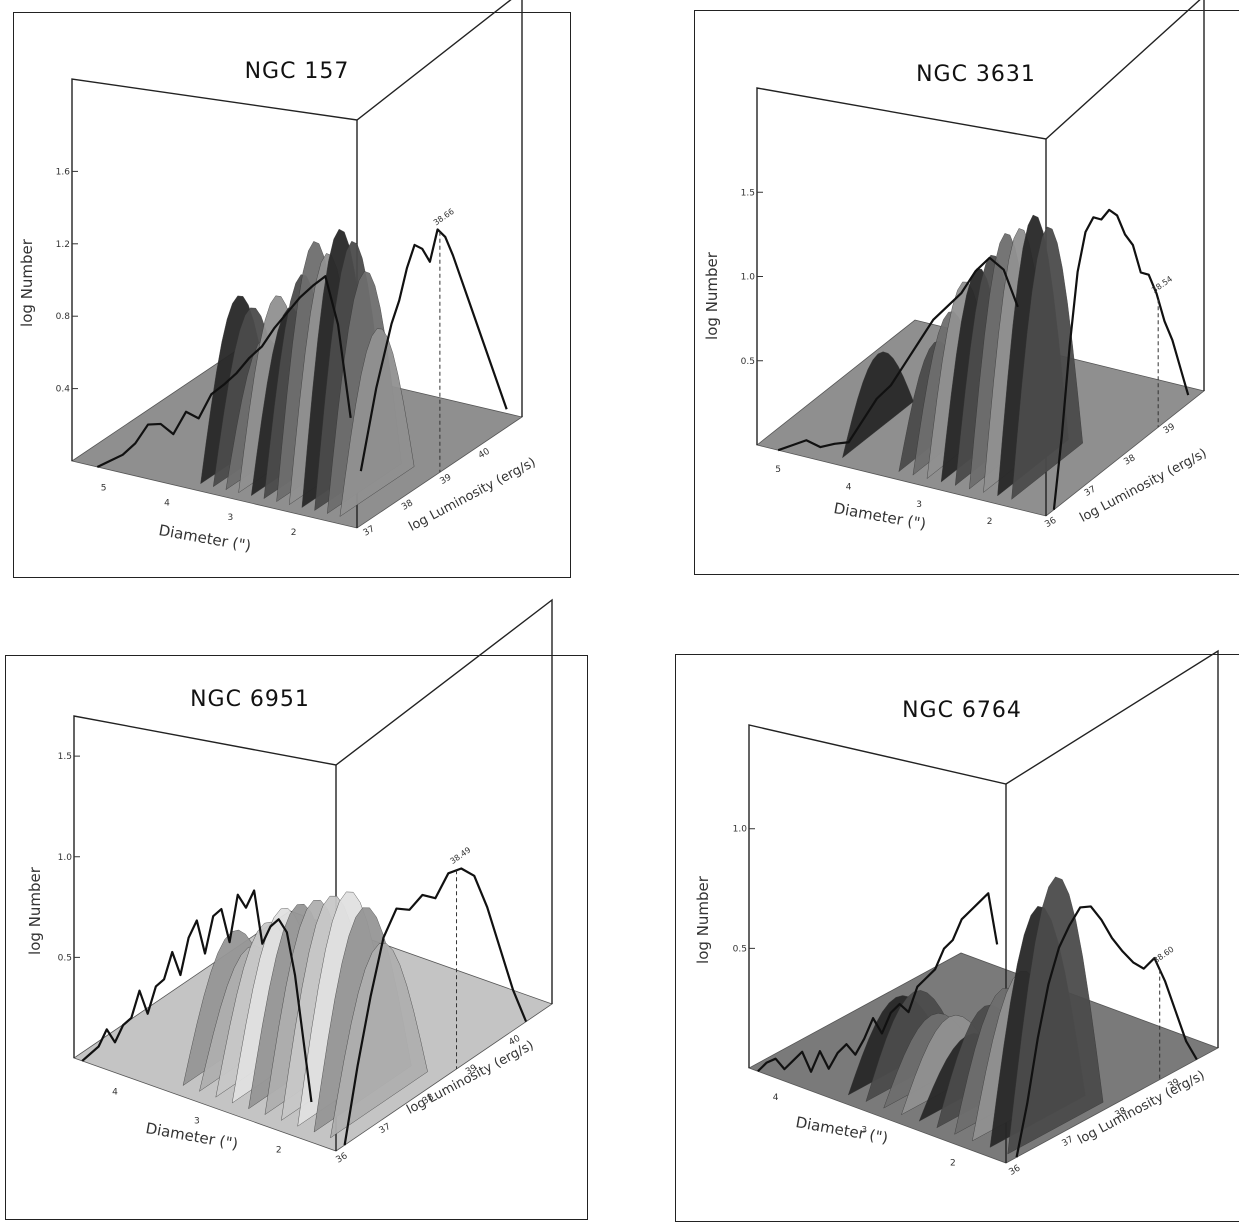  I want to click on y-tick-label: 0.8, so click(63, 317).